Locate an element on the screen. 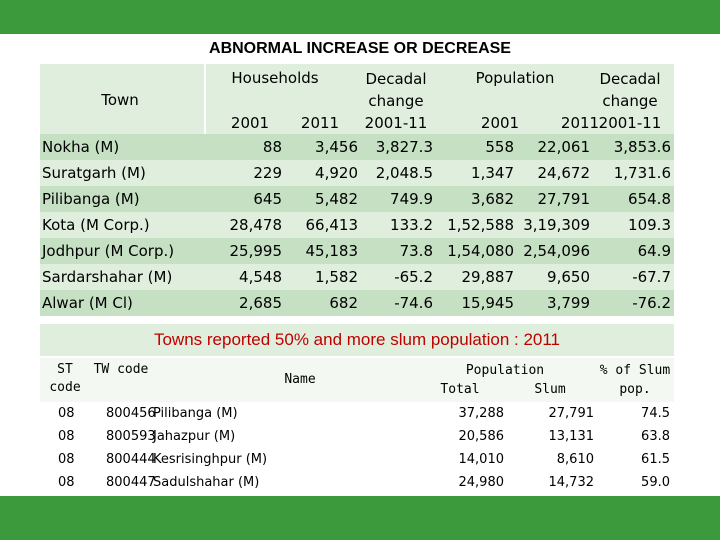 The height and width of the screenshot is (540, 720). header-pop-period: 2001-11 is located at coordinates (630, 123).